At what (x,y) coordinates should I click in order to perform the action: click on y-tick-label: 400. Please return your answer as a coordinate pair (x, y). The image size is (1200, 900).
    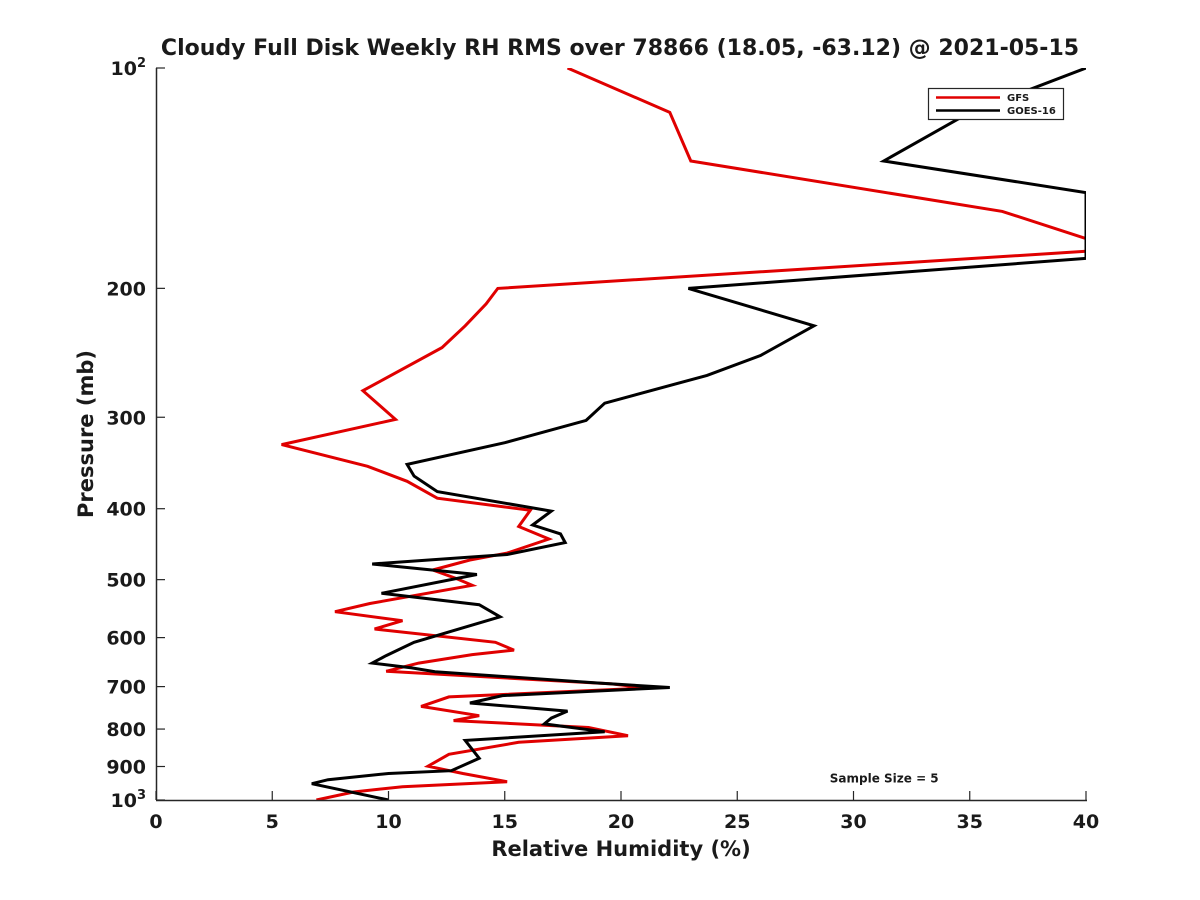
    Looking at the image, I should click on (126, 510).